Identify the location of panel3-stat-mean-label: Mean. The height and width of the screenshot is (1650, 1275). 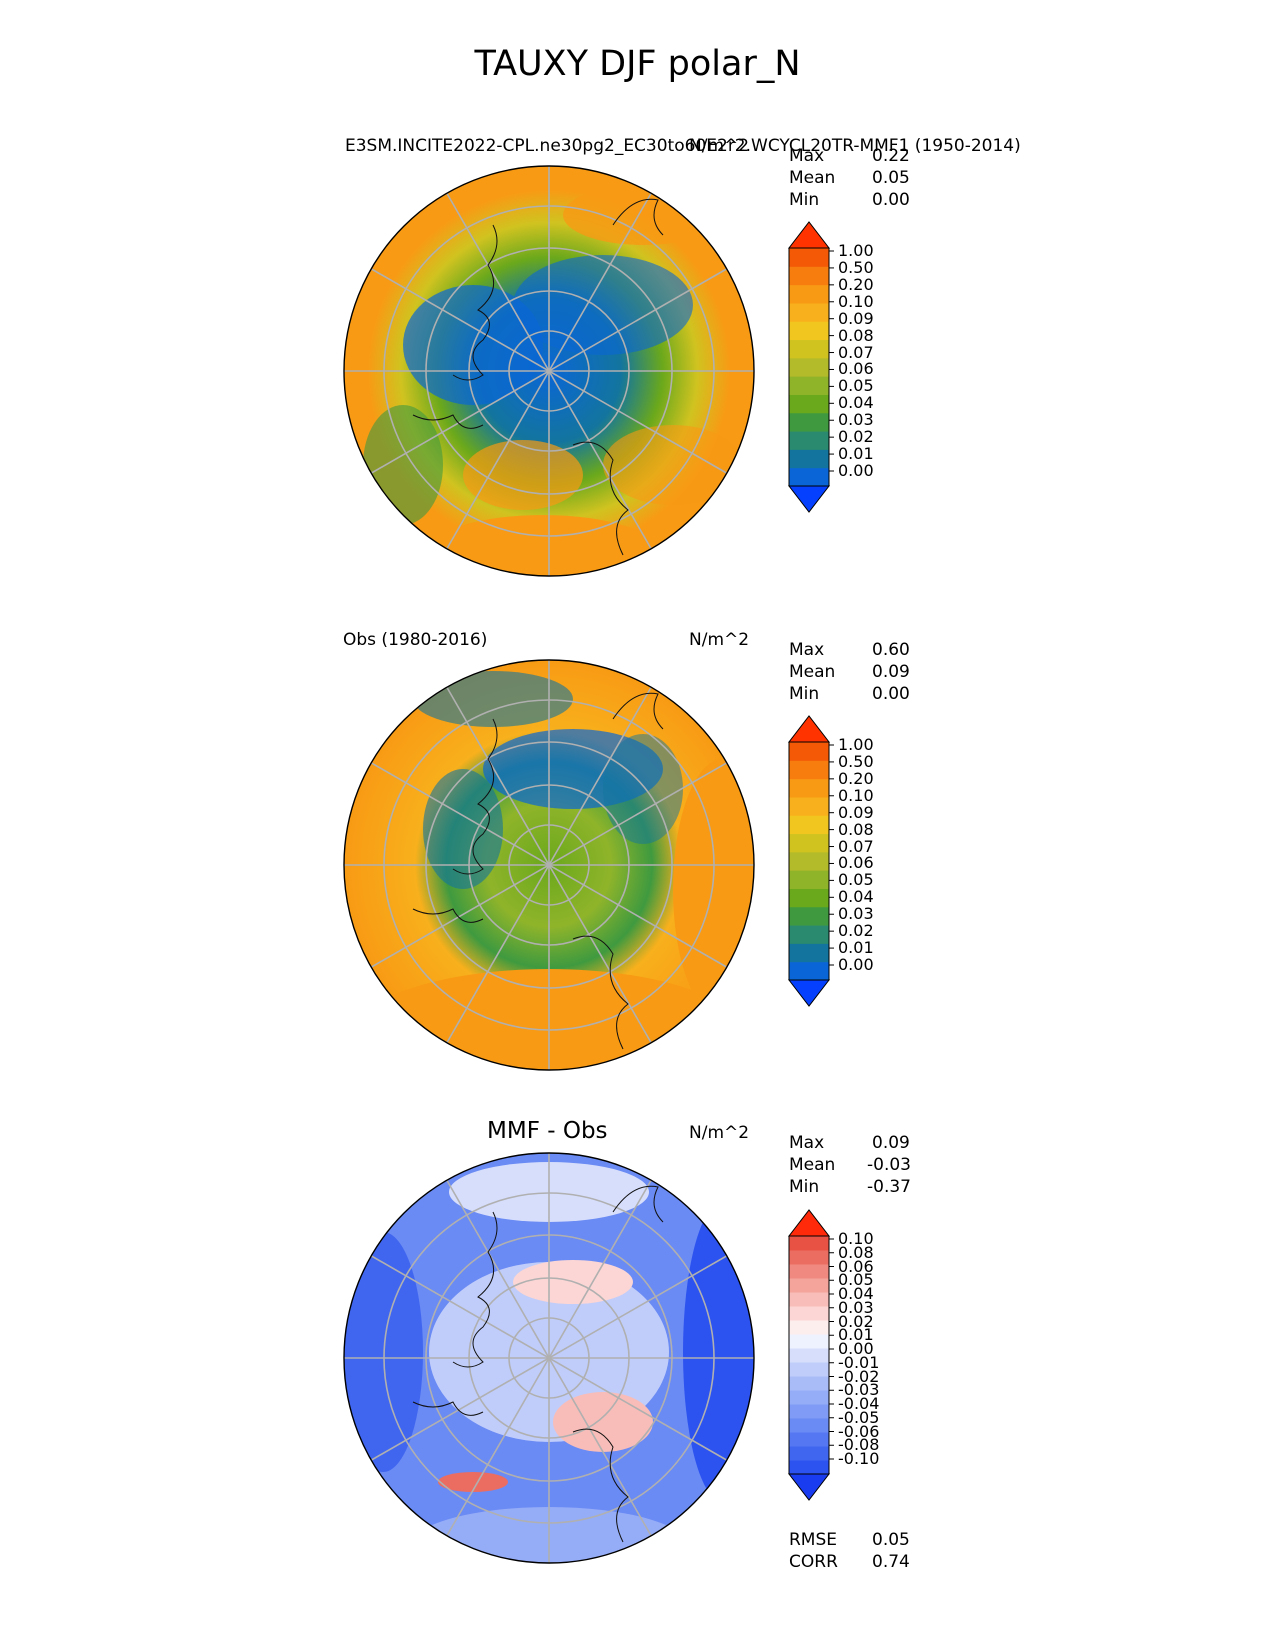
(812, 1165).